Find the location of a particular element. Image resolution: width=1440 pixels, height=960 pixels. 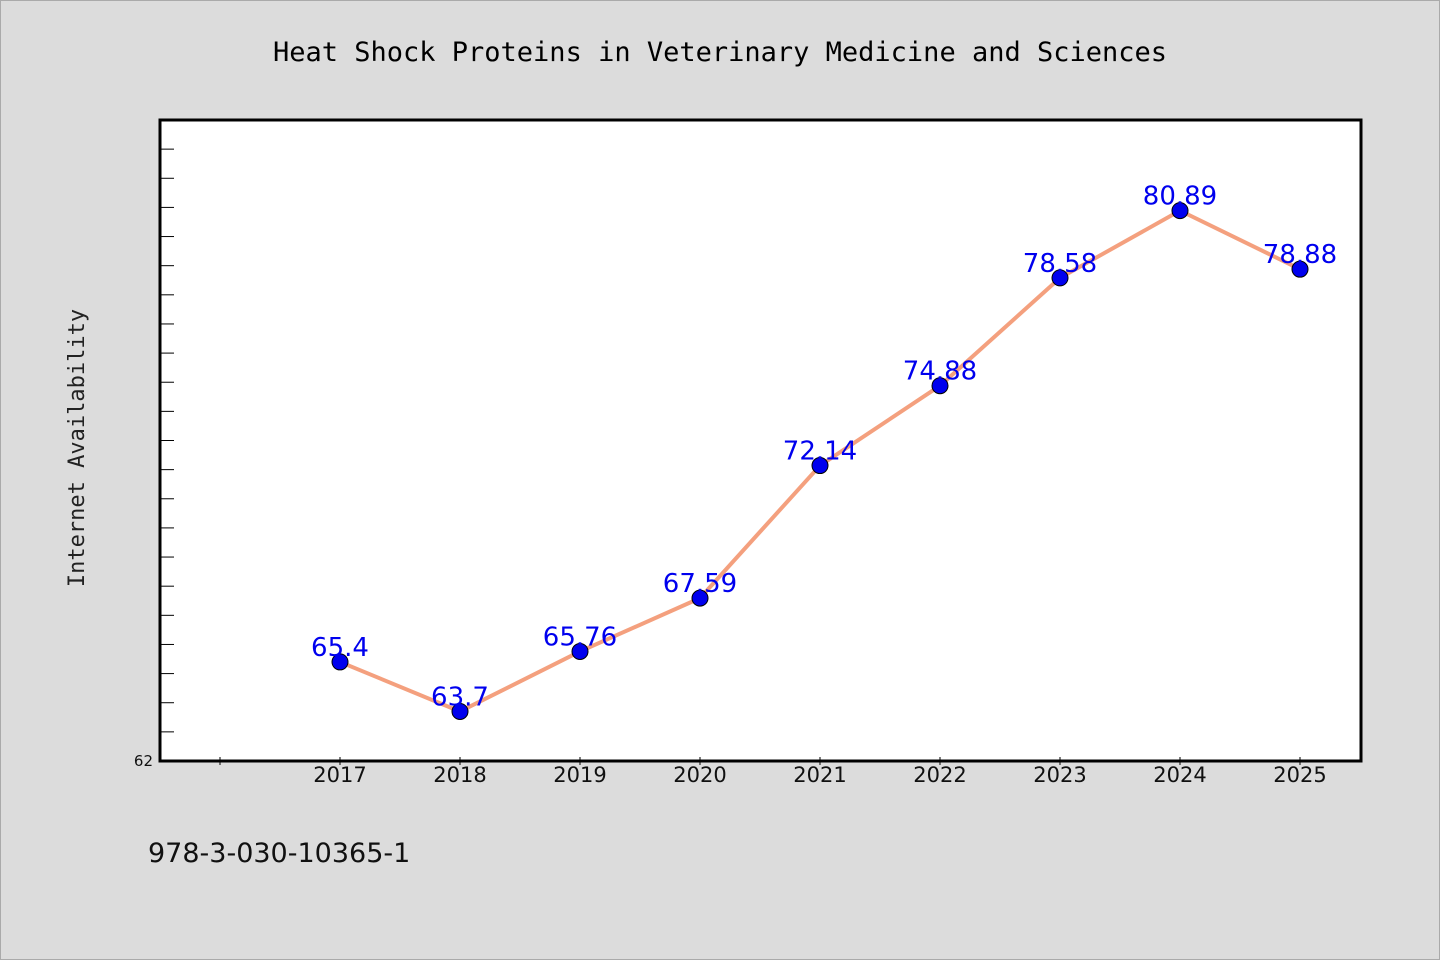

x-tick-label: 2023 is located at coordinates (1059, 775).